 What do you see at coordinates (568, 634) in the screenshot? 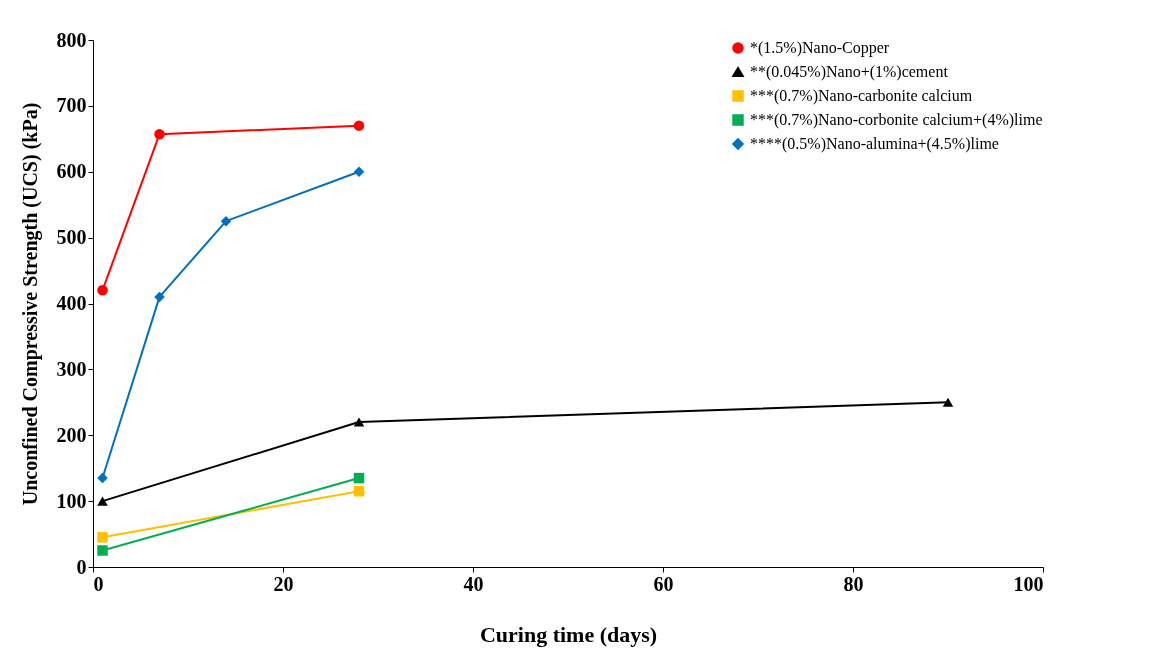
I see `x-axis-title: Curing time (days)` at bounding box center [568, 634].